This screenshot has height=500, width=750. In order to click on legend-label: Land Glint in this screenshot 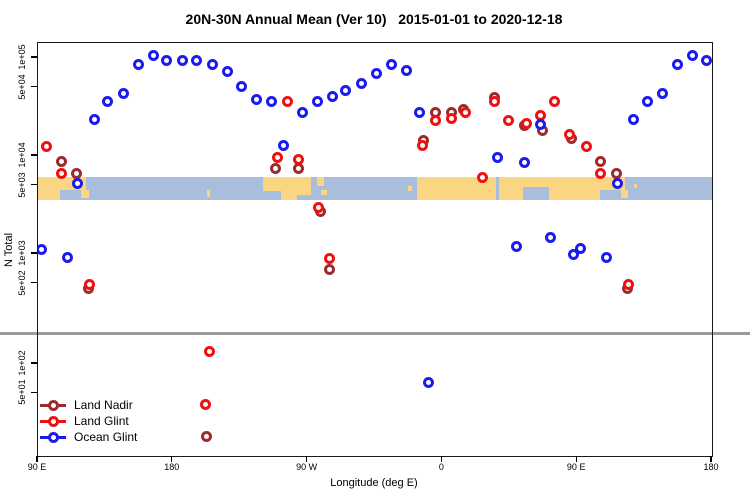, I will do `click(101, 421)`.